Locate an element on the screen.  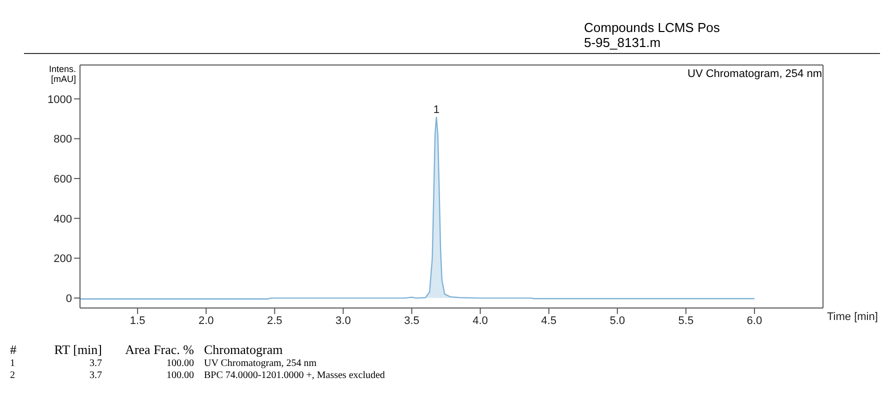
text: RT [min] is located at coordinates (77, 350).